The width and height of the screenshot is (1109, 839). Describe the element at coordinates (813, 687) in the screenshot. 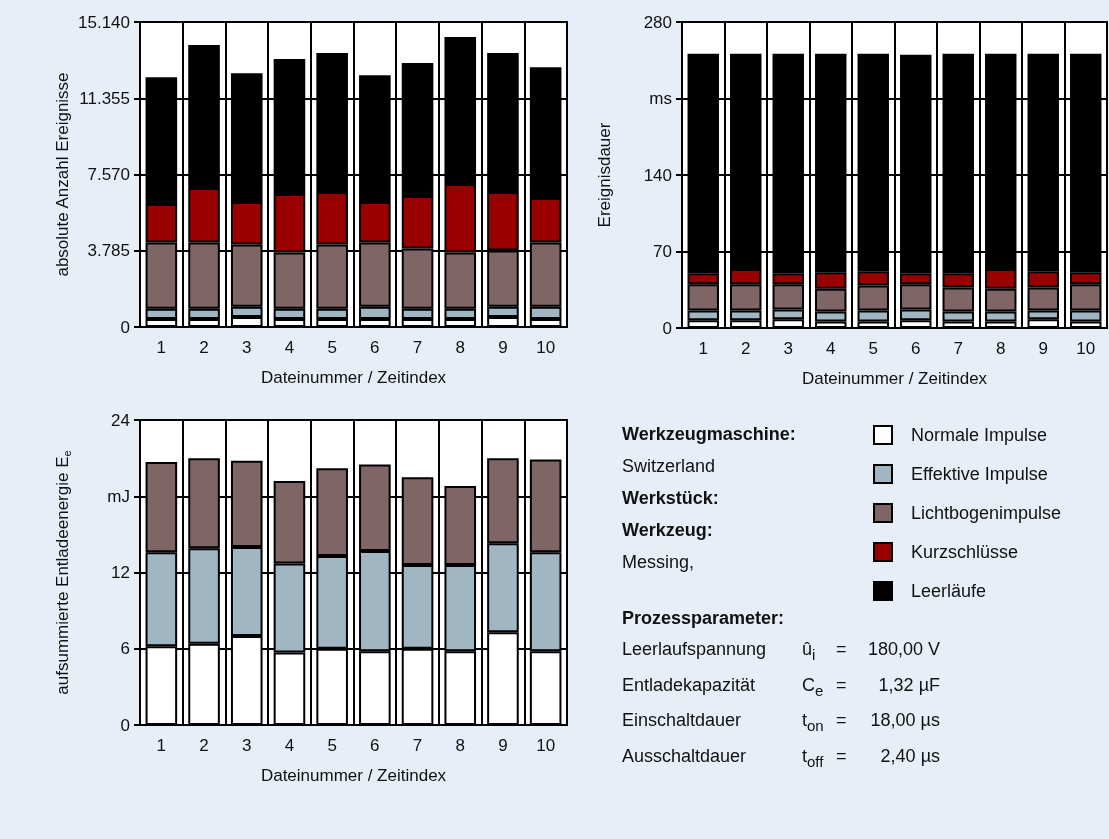

I see `text: C$_{e}$` at that location.